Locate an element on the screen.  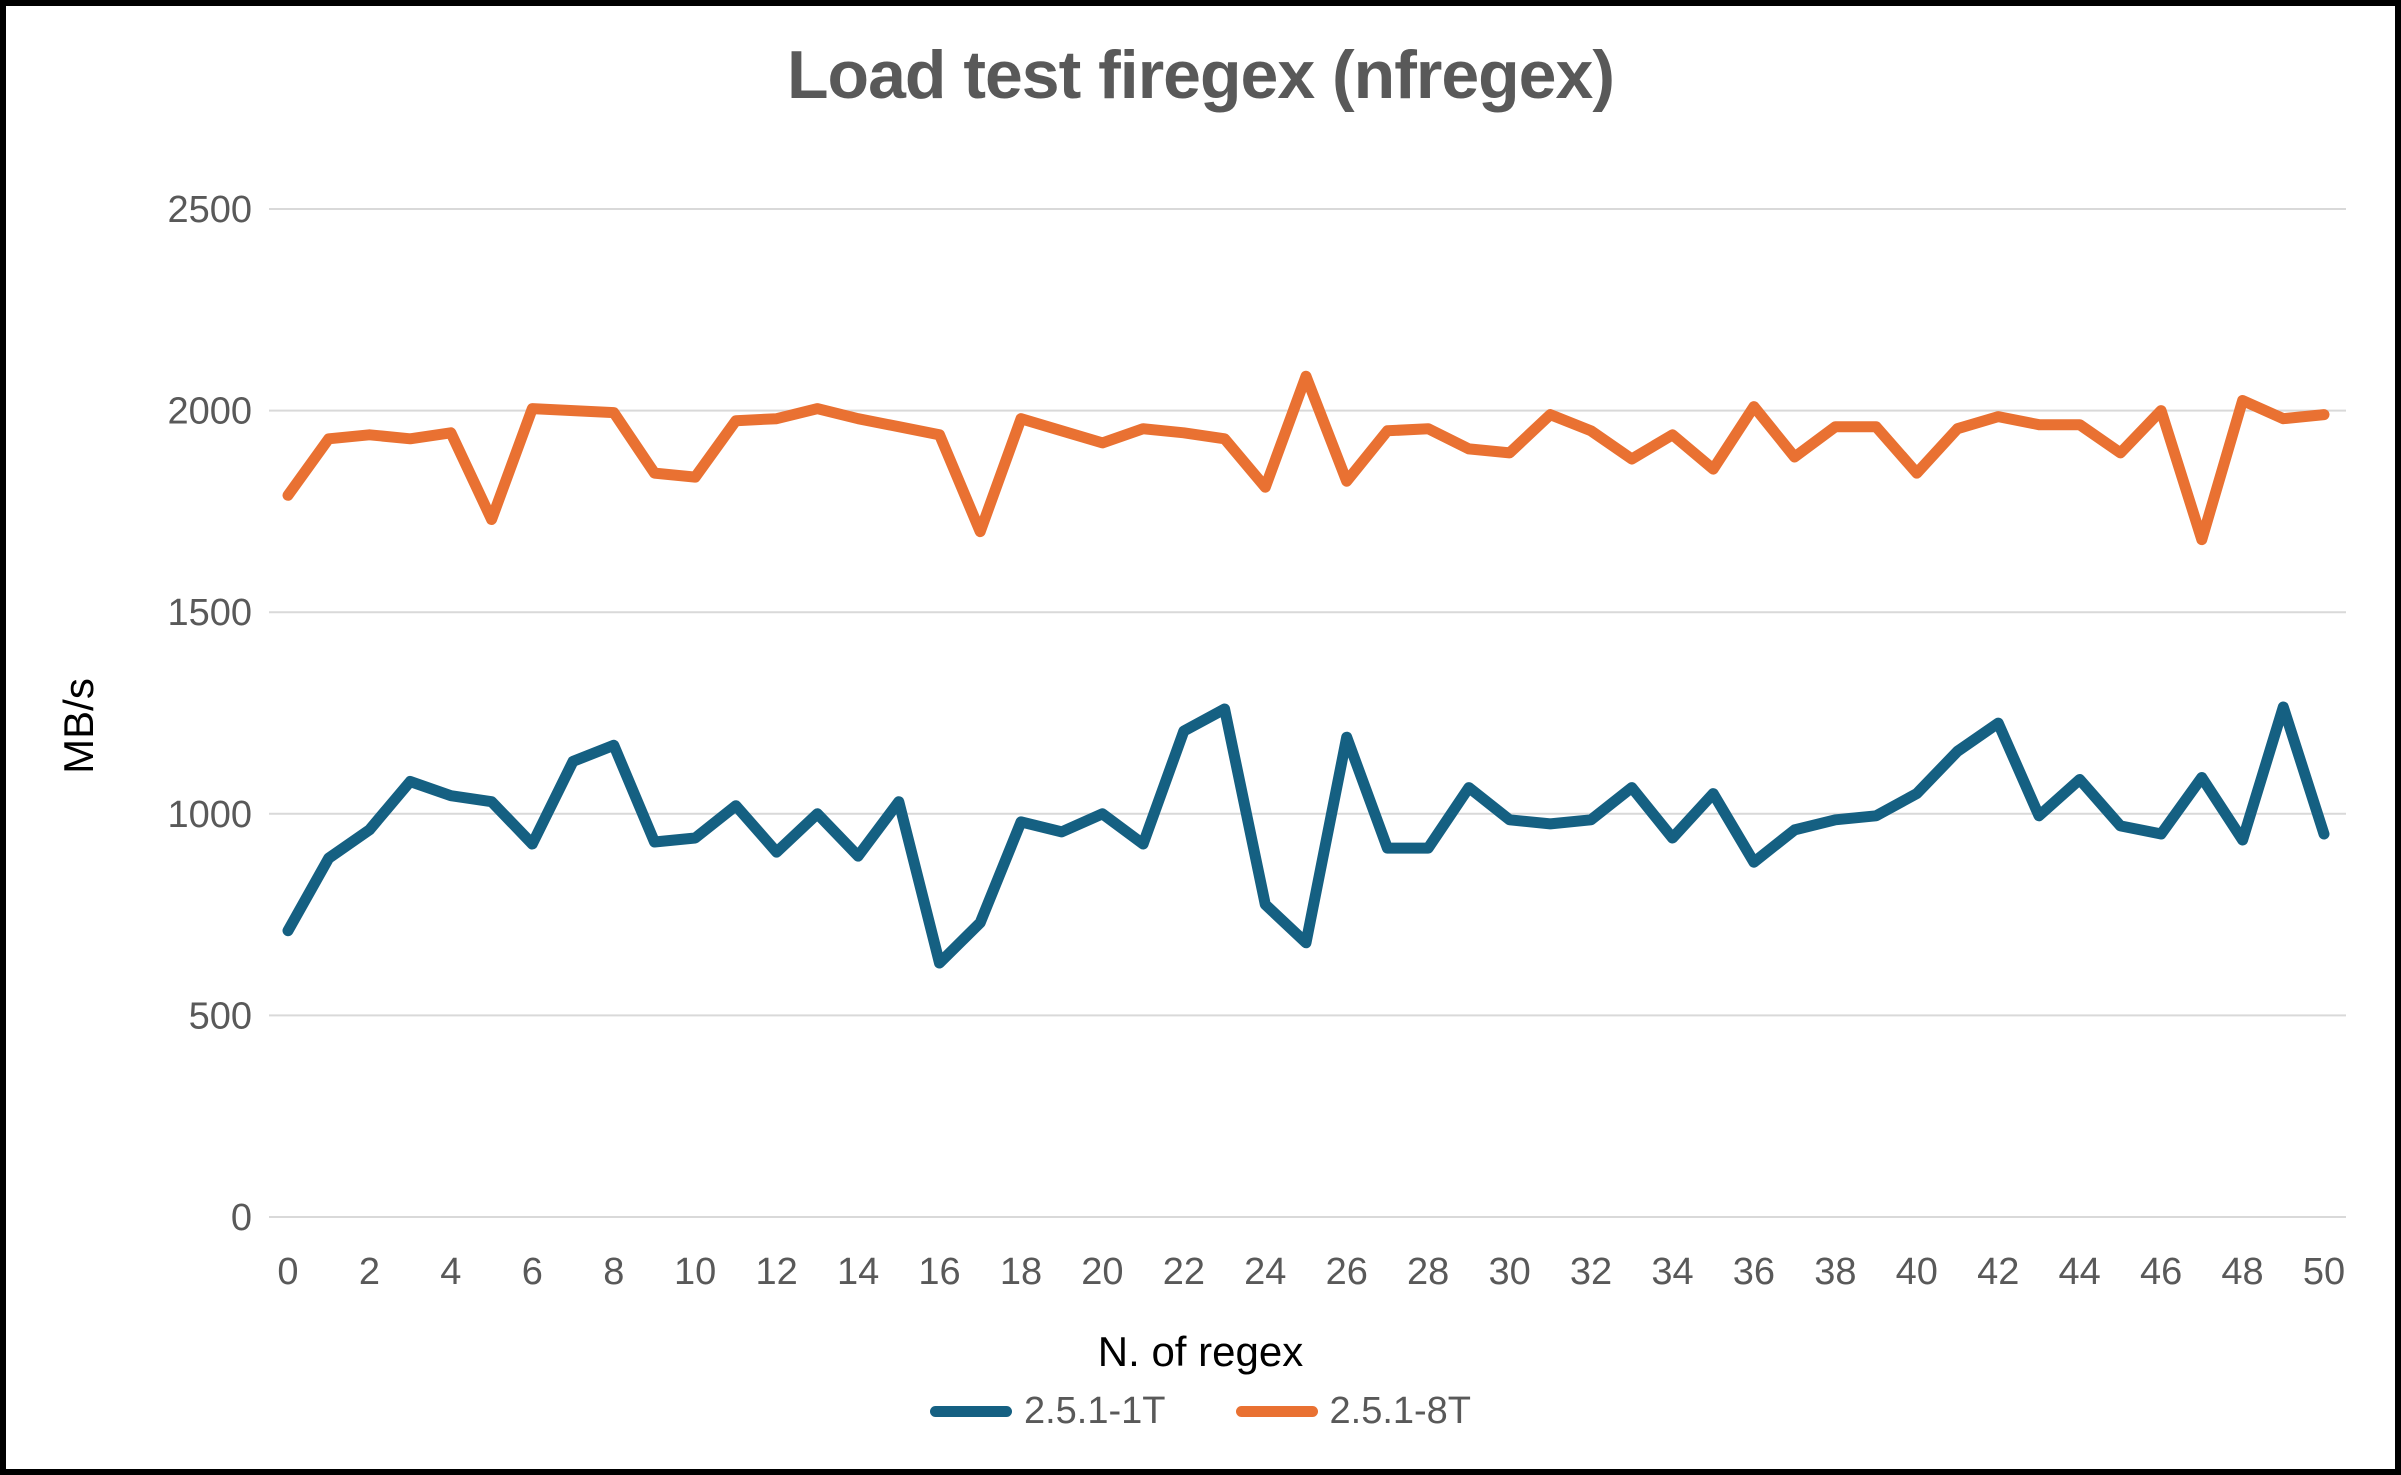
x-tick-label-2: 2 is located at coordinates (369, 1272).